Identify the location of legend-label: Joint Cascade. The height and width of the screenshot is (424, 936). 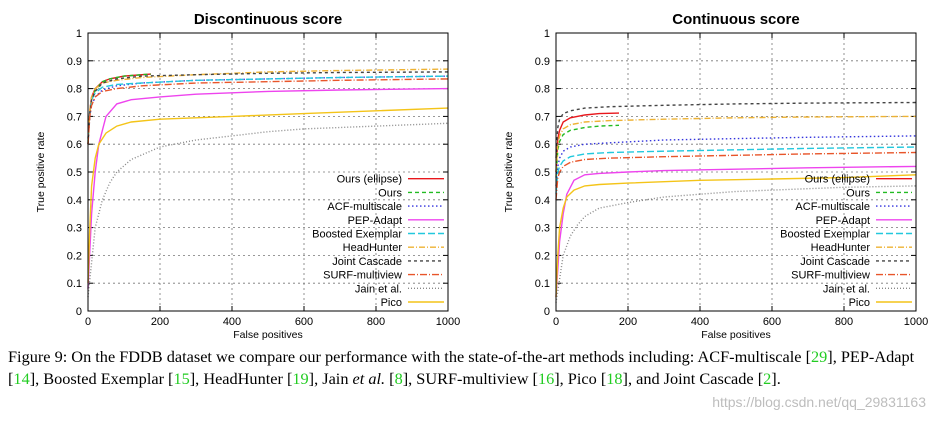
(835, 262).